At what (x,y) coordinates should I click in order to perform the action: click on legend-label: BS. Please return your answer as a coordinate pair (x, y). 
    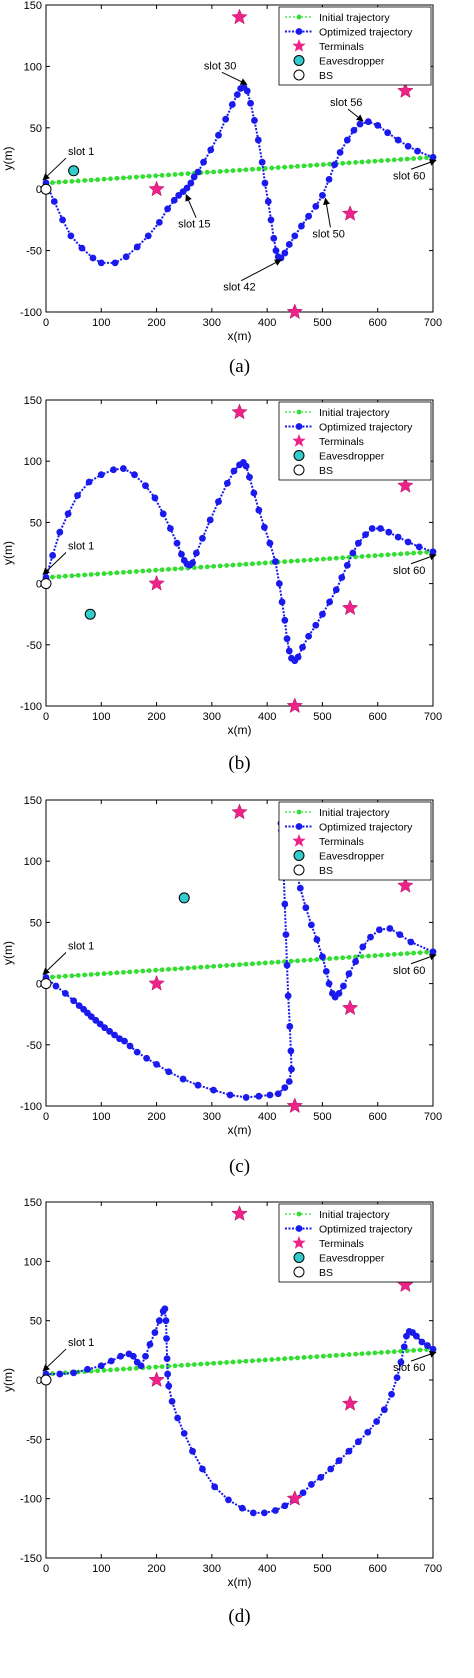
    Looking at the image, I should click on (326, 871).